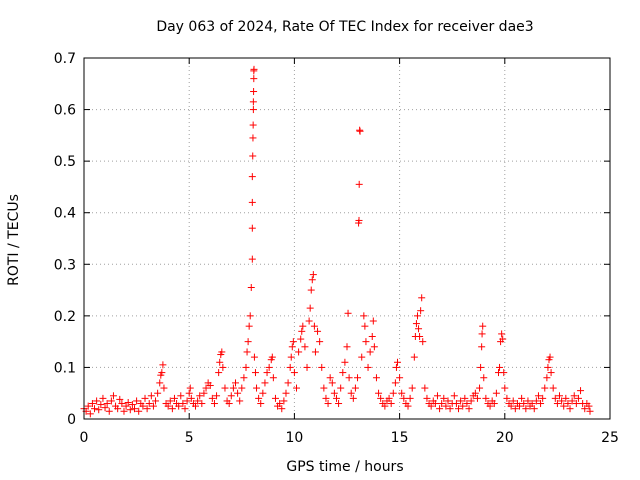 This screenshot has height=480, width=640. I want to click on x-tick-label: 25, so click(610, 438).